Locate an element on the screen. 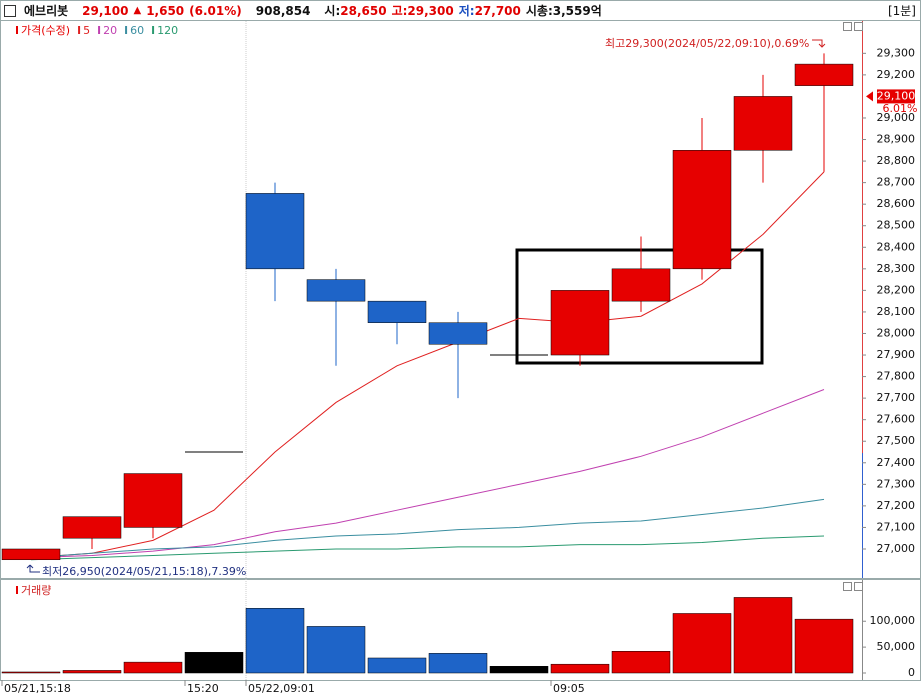 This screenshot has width=921, height=699. y-tick-label: 27,600 is located at coordinates (896, 419).